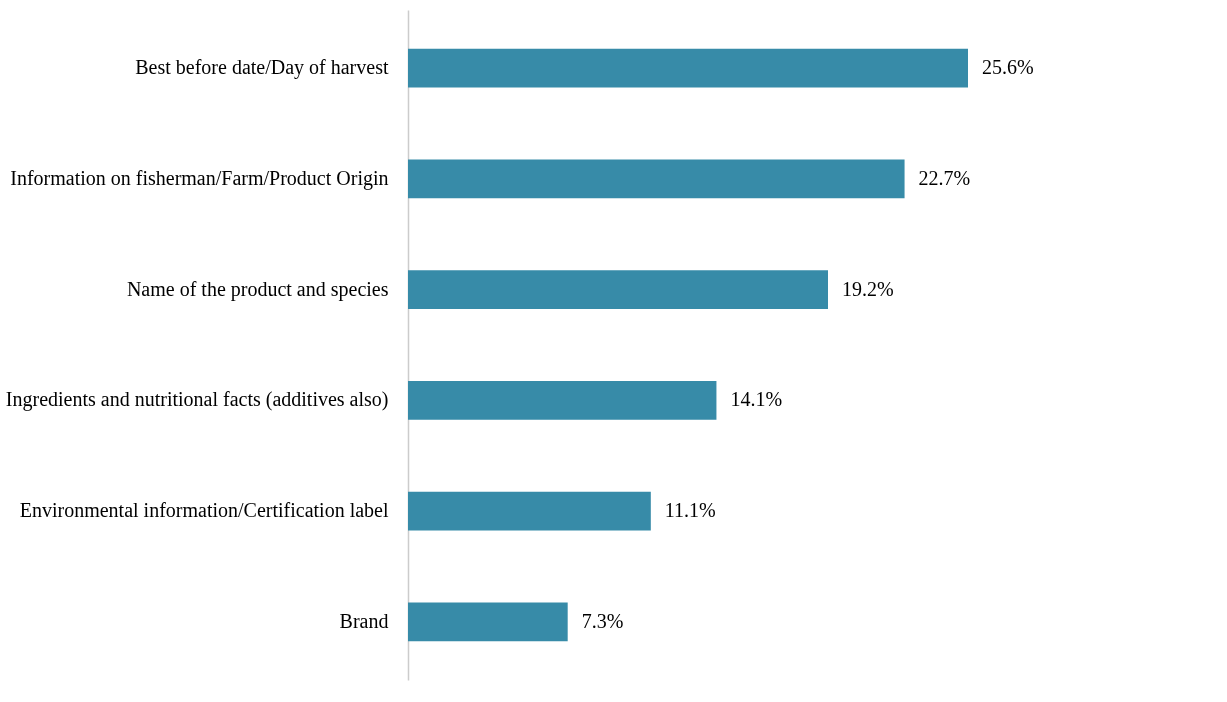 This screenshot has height=702, width=1227. Describe the element at coordinates (868, 288) in the screenshot. I see `data-label: 19.2%` at that location.